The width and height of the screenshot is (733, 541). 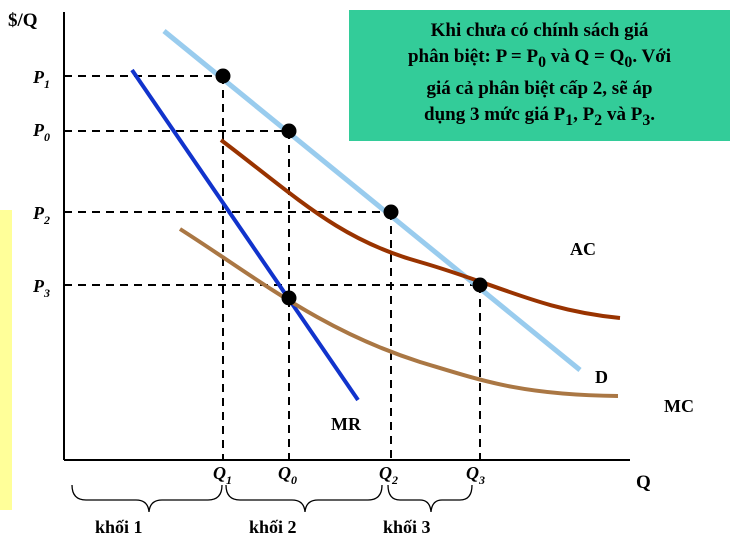 What do you see at coordinates (289, 131) in the screenshot?
I see `point-p0q0` at bounding box center [289, 131].